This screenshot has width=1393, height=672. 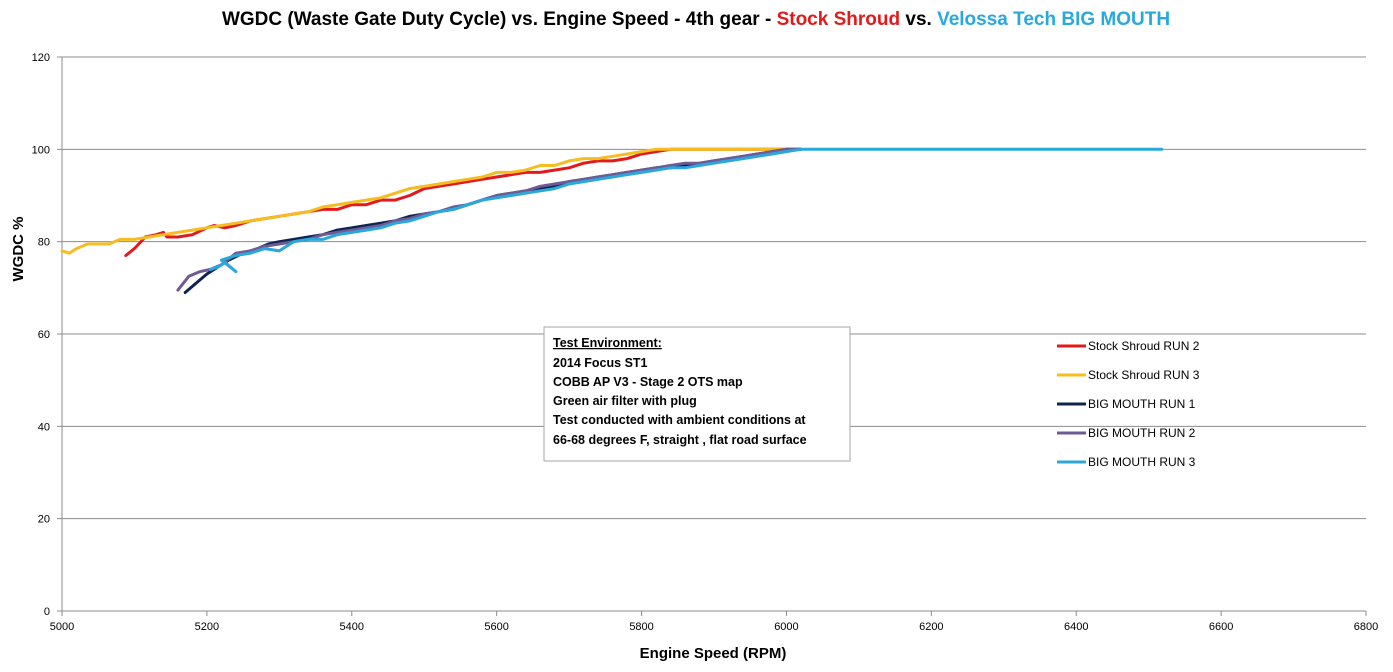 What do you see at coordinates (1144, 346) in the screenshot?
I see `legend-label: Stock Shroud RUN 2` at bounding box center [1144, 346].